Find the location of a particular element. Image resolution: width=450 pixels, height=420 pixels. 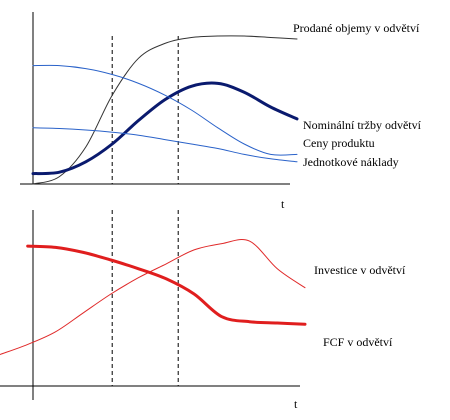

series-label-1-2: Nominální tržby odvětví is located at coordinates (362, 125).